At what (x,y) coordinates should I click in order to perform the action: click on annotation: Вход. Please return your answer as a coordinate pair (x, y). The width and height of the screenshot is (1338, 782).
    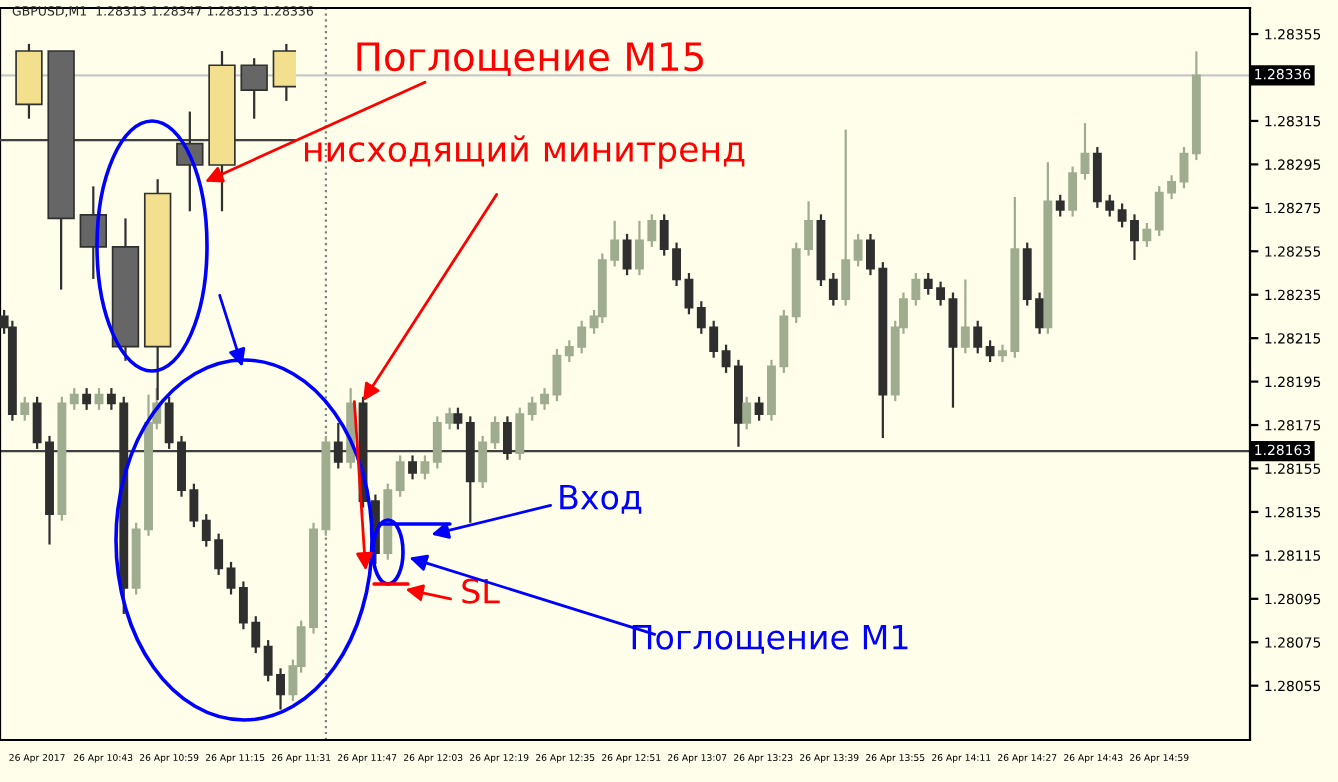
    Looking at the image, I should click on (601, 499).